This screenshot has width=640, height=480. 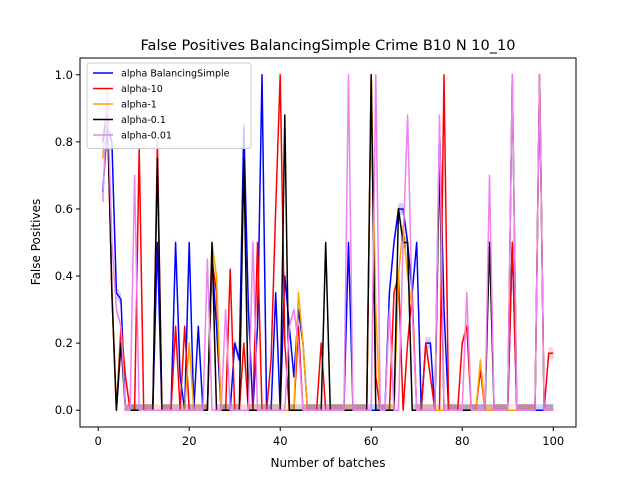 What do you see at coordinates (175, 74) in the screenshot?
I see `legend-label: alpha BalancingSimple` at bounding box center [175, 74].